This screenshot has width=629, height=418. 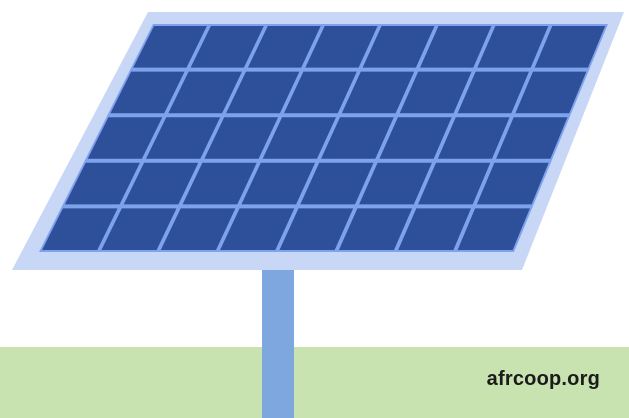 What do you see at coordinates (543, 379) in the screenshot?
I see `site-label: afrcoop.org` at bounding box center [543, 379].